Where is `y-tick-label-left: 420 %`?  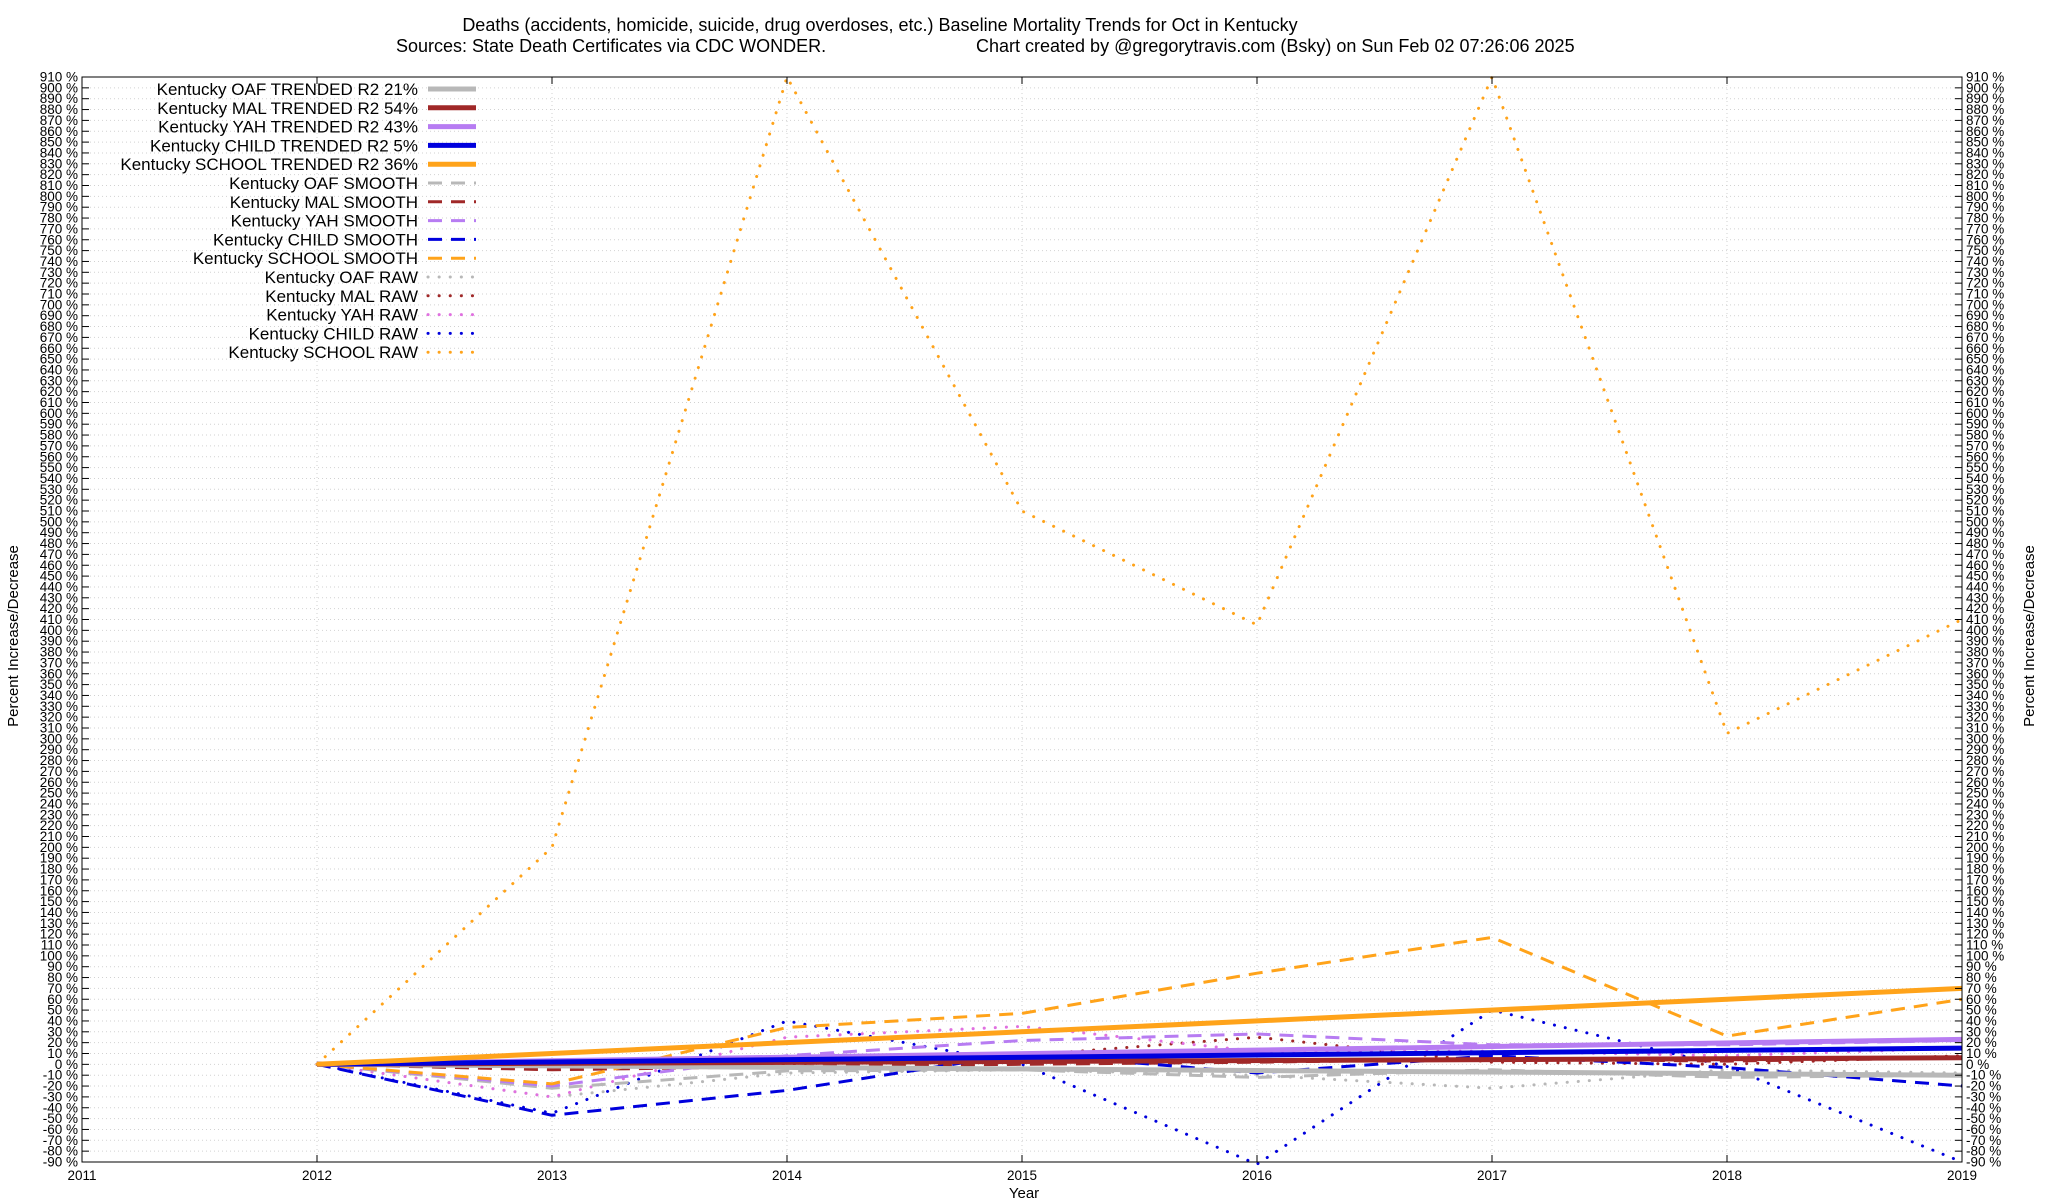
y-tick-label-left: 420 % is located at coordinates (59, 608).